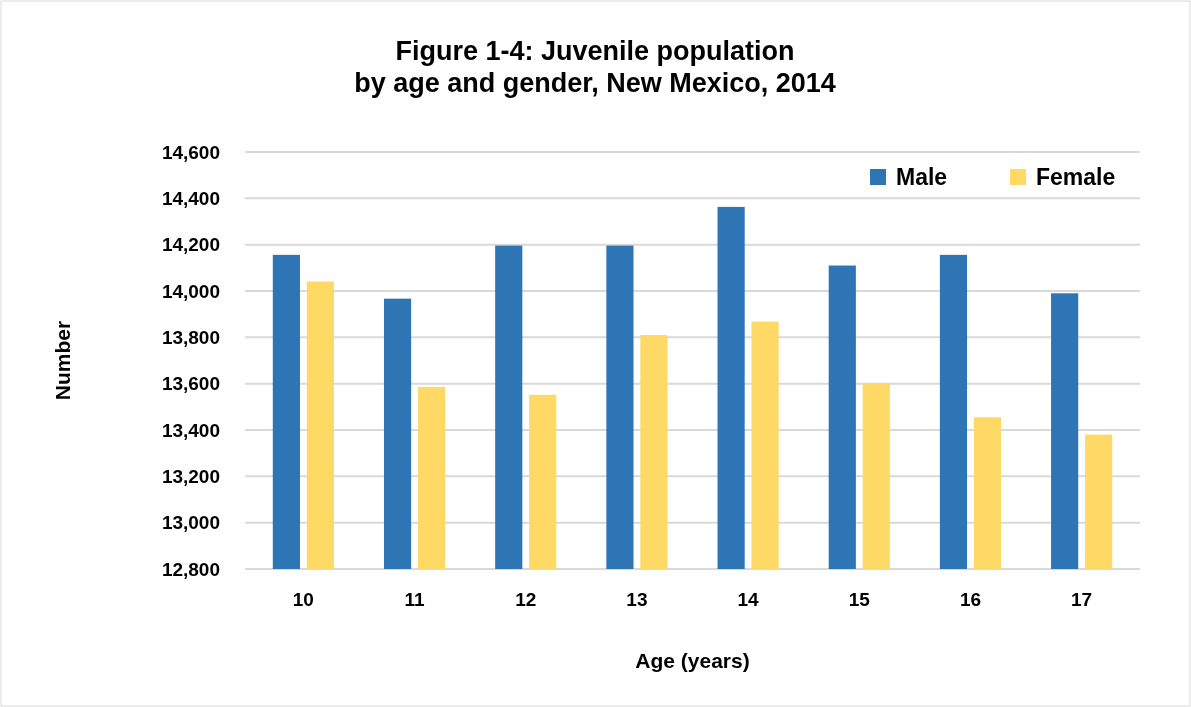  What do you see at coordinates (190, 337) in the screenshot?
I see `y-tick-label: 13,800` at bounding box center [190, 337].